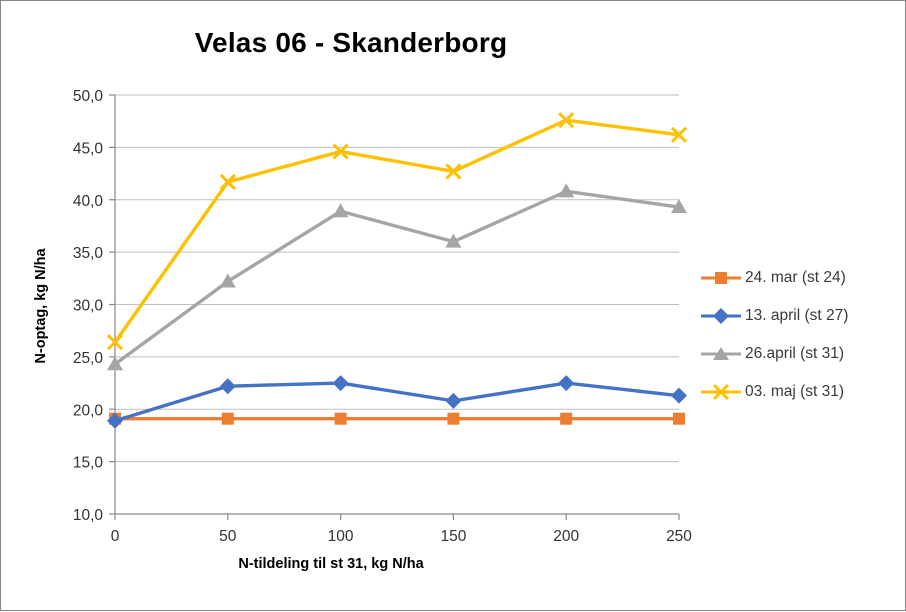 This screenshot has height=612, width=906. Describe the element at coordinates (228, 536) in the screenshot. I see `x-tick-label: 50` at that location.